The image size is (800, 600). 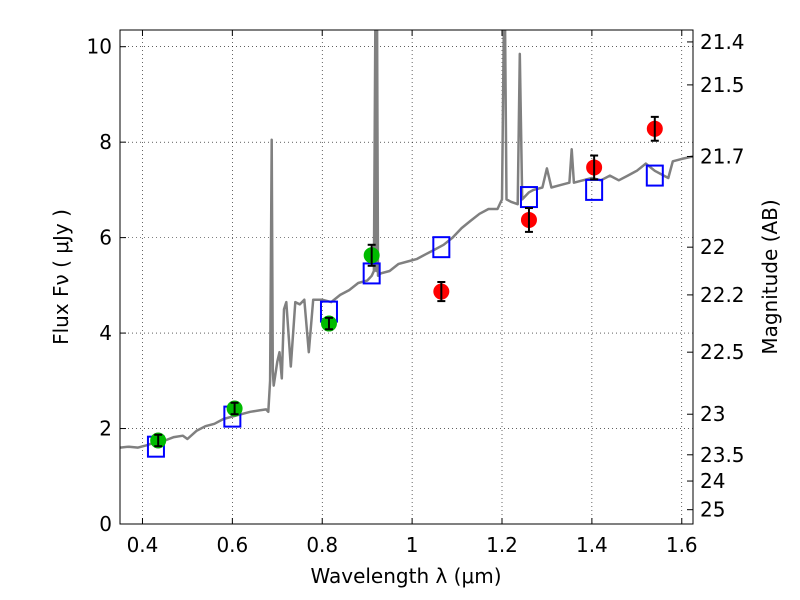 I want to click on x-tick-label: 0.4, so click(x=143, y=545).